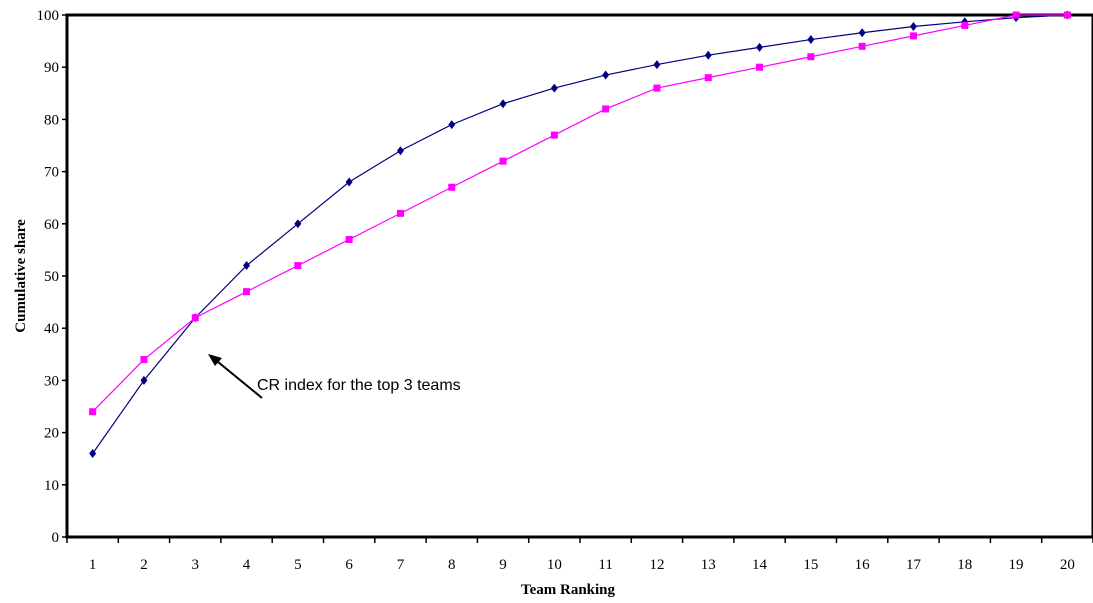  I want to click on annotation-label: CR index for the top 3 teams, so click(359, 385).